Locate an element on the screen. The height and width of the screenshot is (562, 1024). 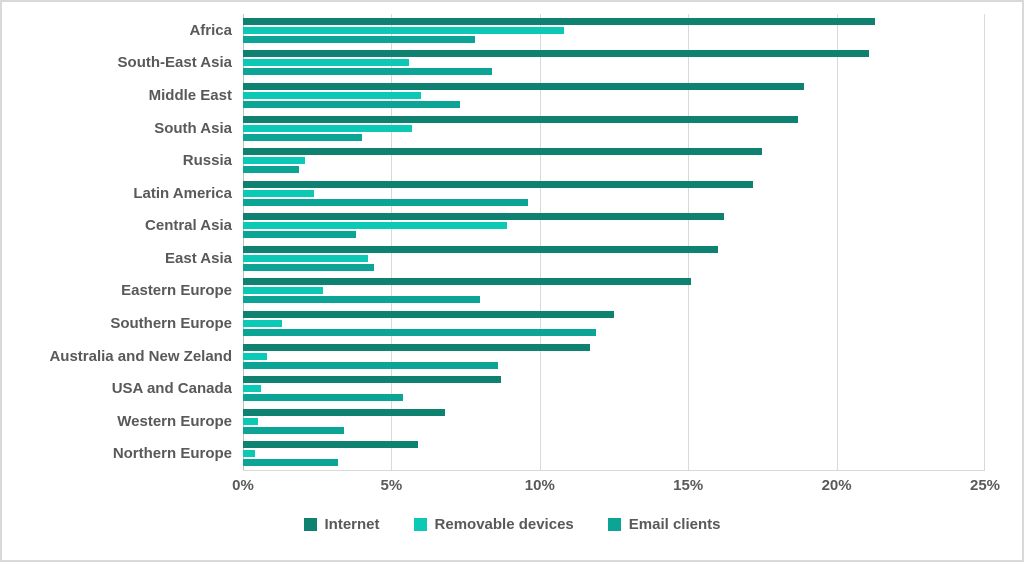
x-axis-tick-labels: 0% 5% 10% 15% 20% 25% is located at coordinates (616, 488).